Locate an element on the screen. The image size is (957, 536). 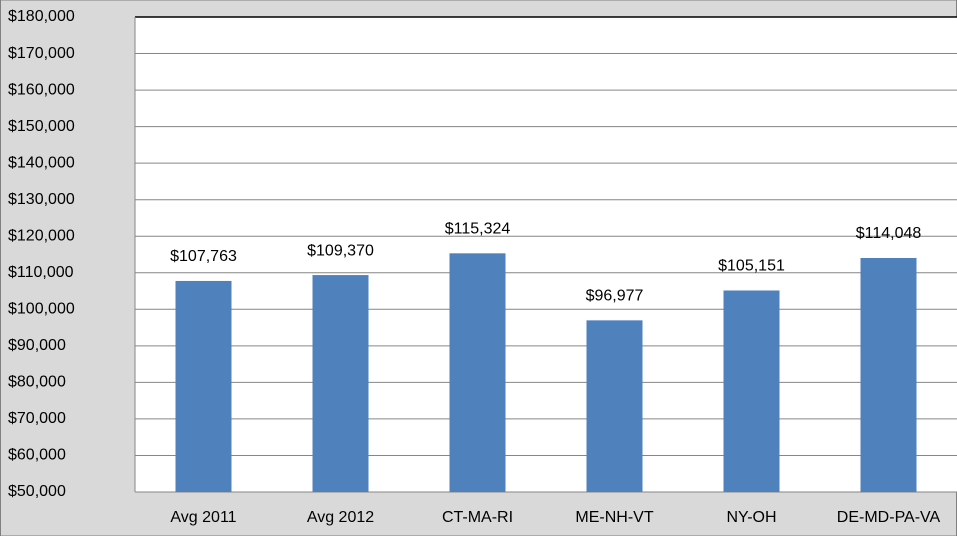
x-tick-label: ME-NH-VT is located at coordinates (614, 517).